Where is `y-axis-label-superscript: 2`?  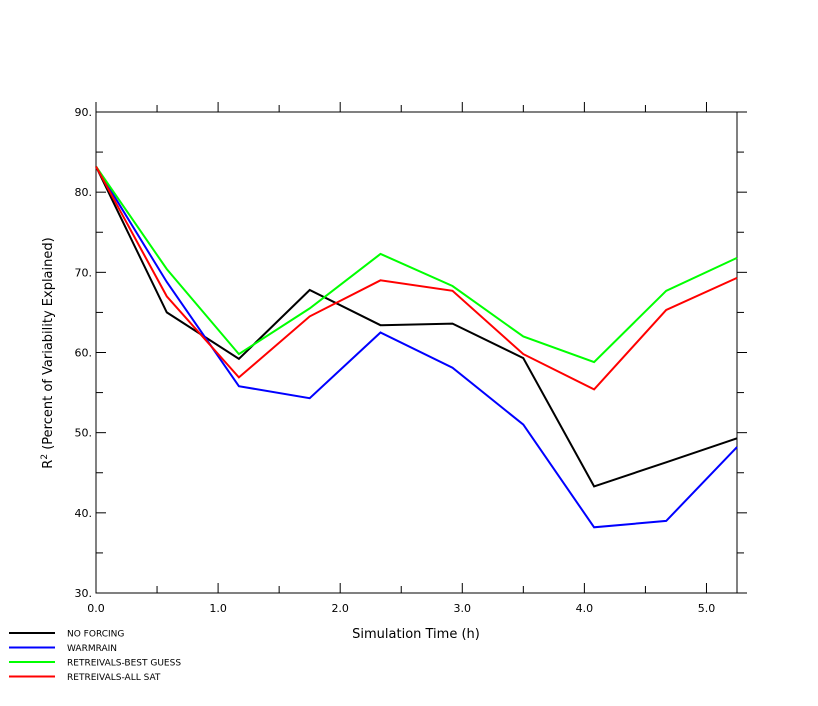 y-axis-label-superscript: 2 is located at coordinates (45, 457).